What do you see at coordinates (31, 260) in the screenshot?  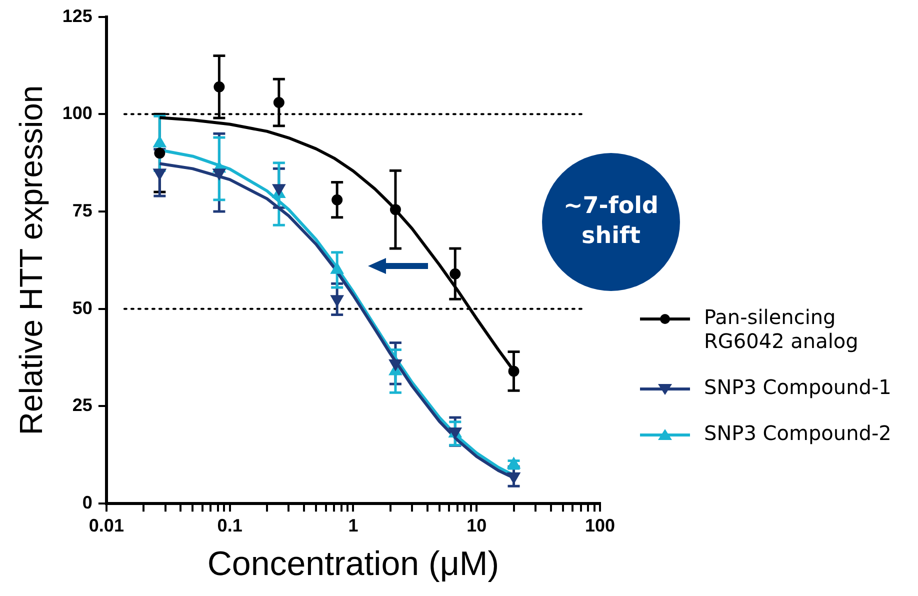 I see `y-axis-title: Relative HTT expression` at bounding box center [31, 260].